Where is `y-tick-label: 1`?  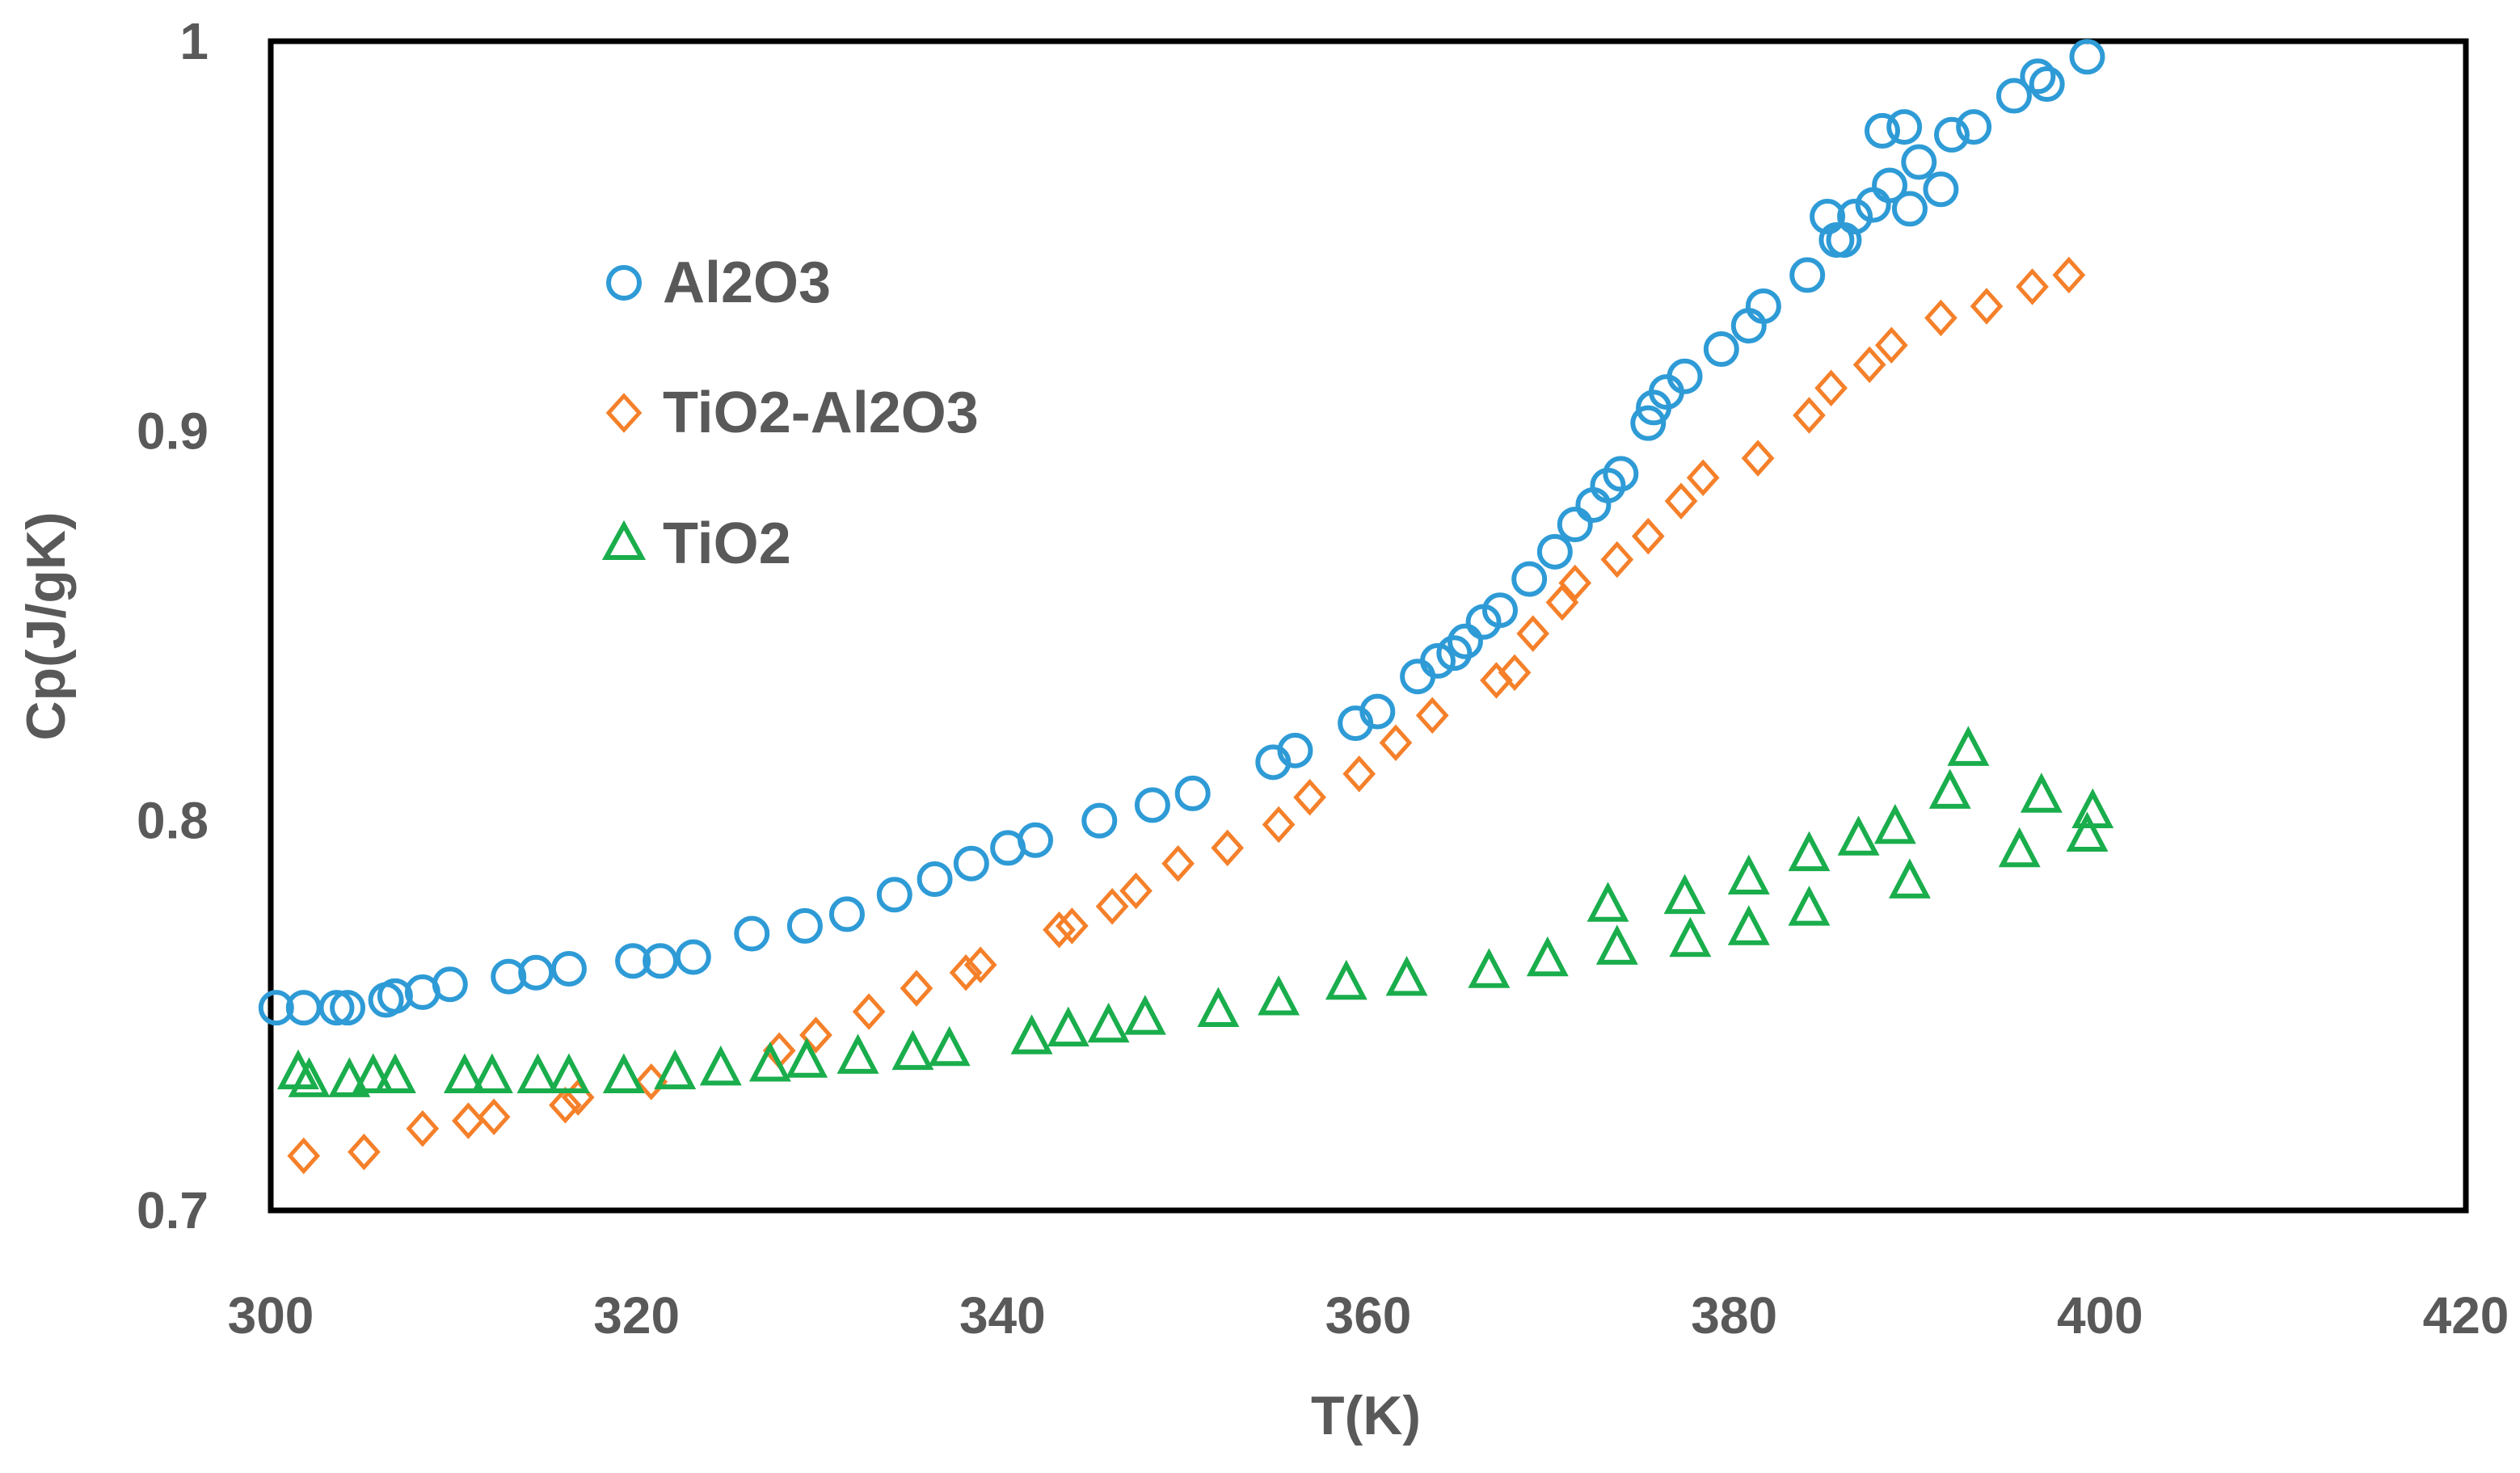
y-tick-label: 1 is located at coordinates (194, 41).